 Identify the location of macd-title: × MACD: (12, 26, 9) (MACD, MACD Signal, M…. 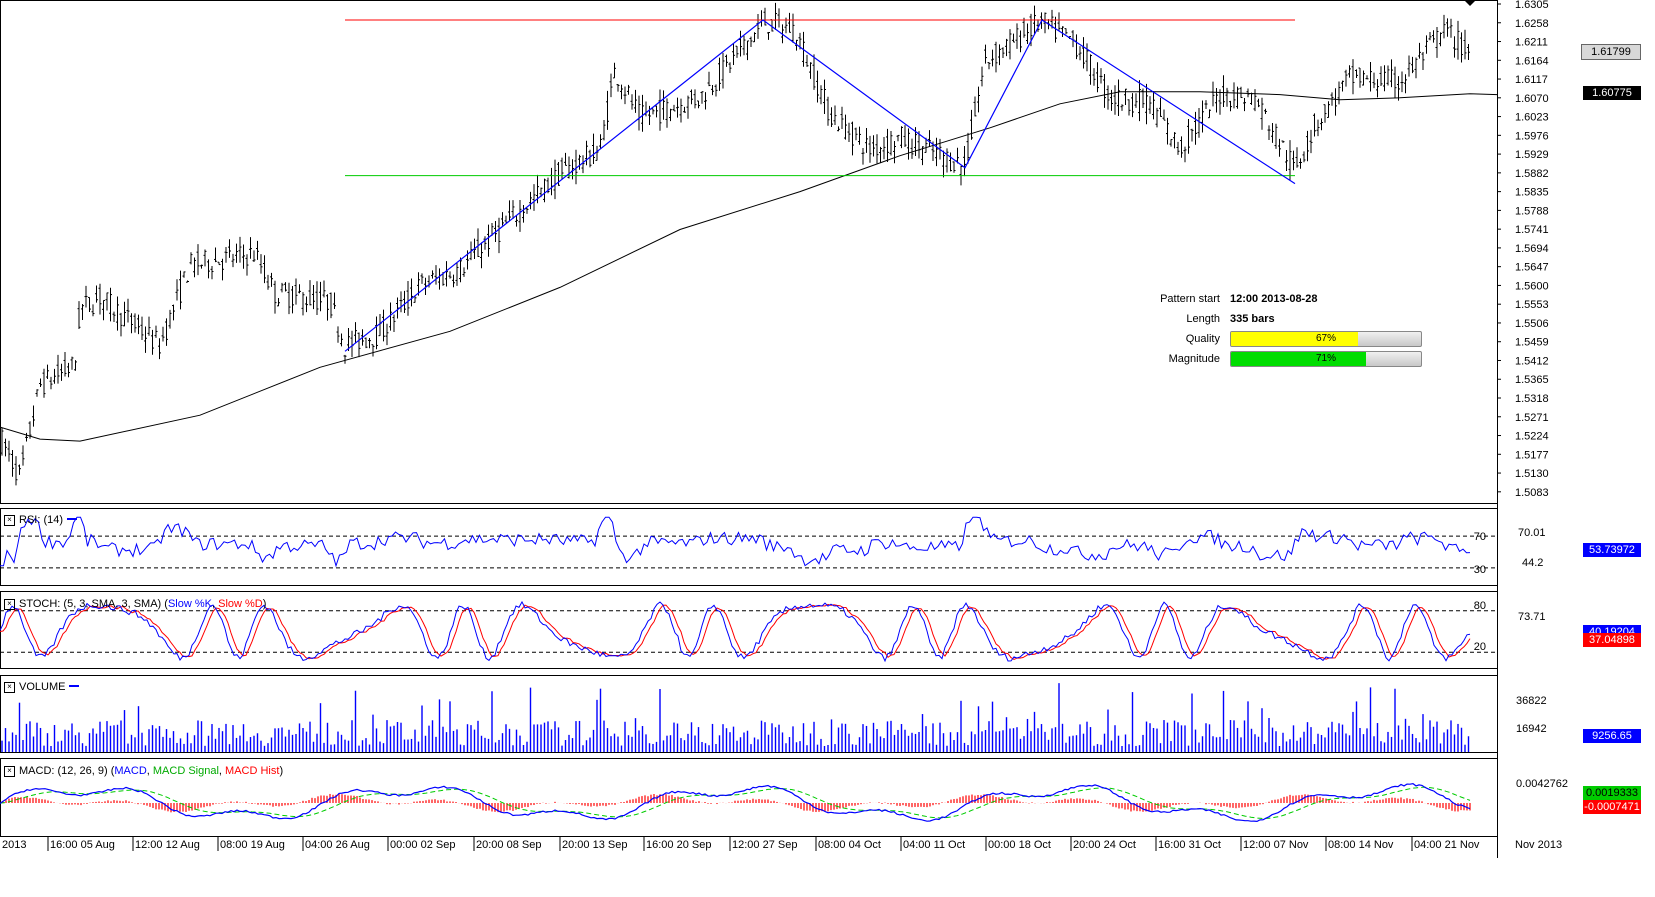
(143, 771).